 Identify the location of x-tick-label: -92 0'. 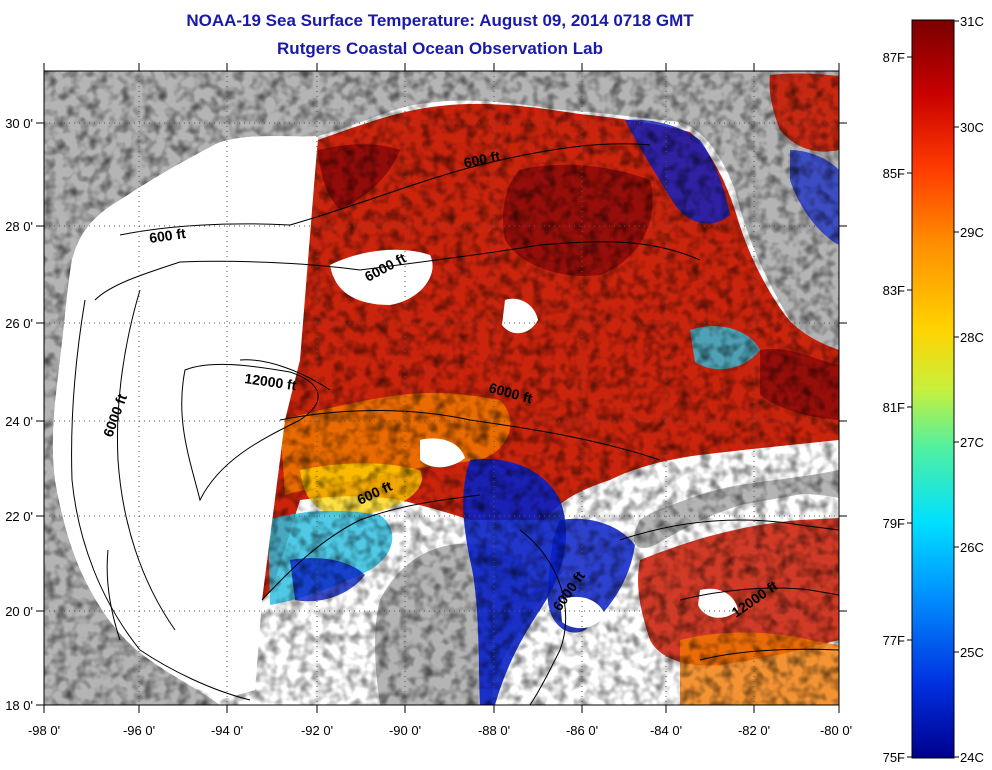
(317, 730).